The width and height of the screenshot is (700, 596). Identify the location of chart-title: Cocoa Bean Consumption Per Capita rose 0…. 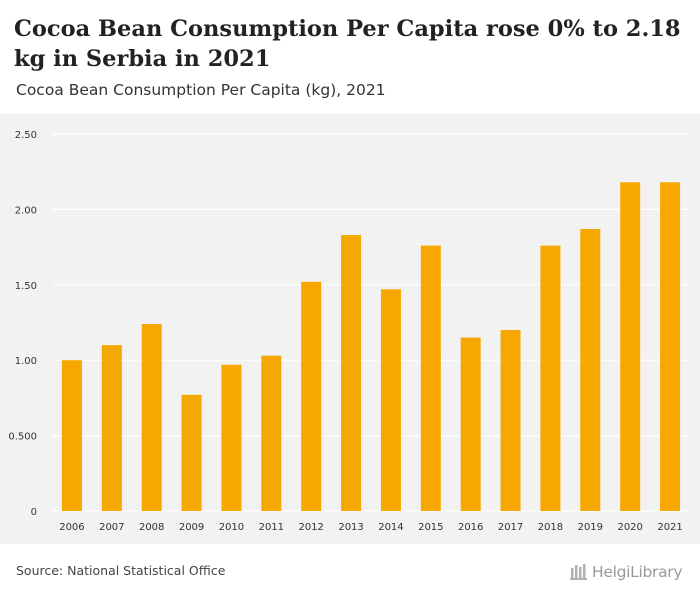
(347, 44).